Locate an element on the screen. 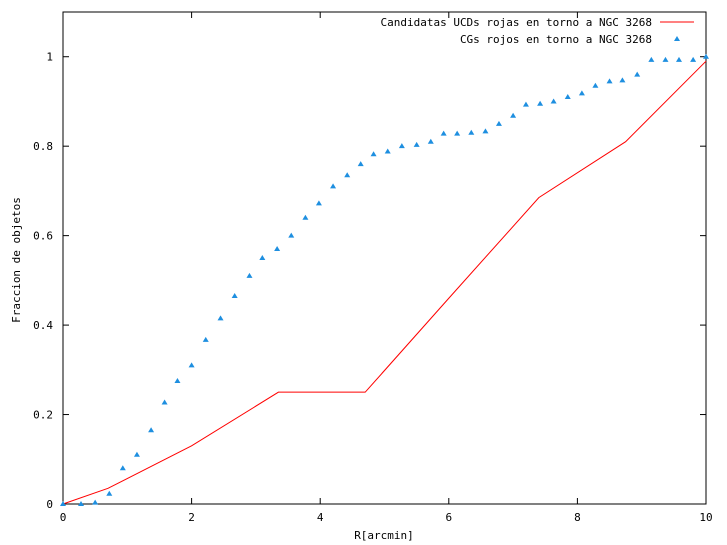 The height and width of the screenshot is (545, 727). legend-swatch-cgs is located at coordinates (677, 38).